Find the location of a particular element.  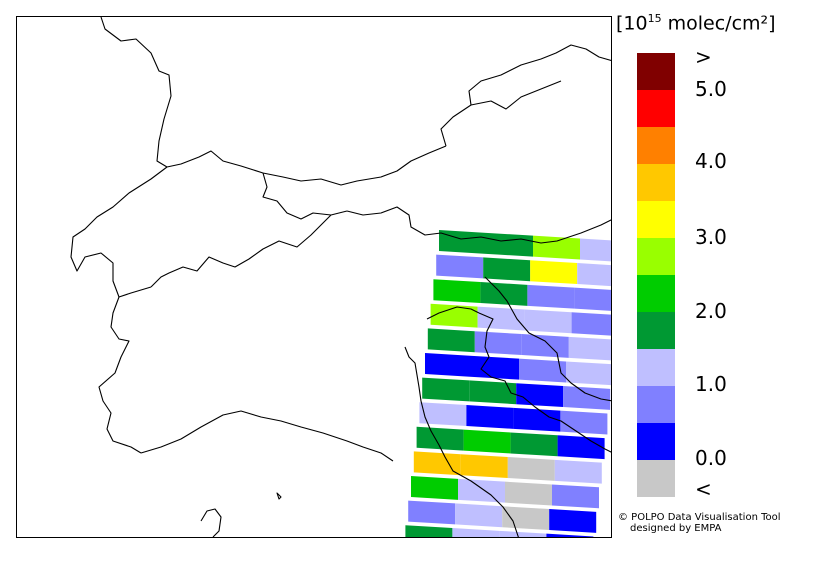

border-france-germany is located at coordinates (136, 92).